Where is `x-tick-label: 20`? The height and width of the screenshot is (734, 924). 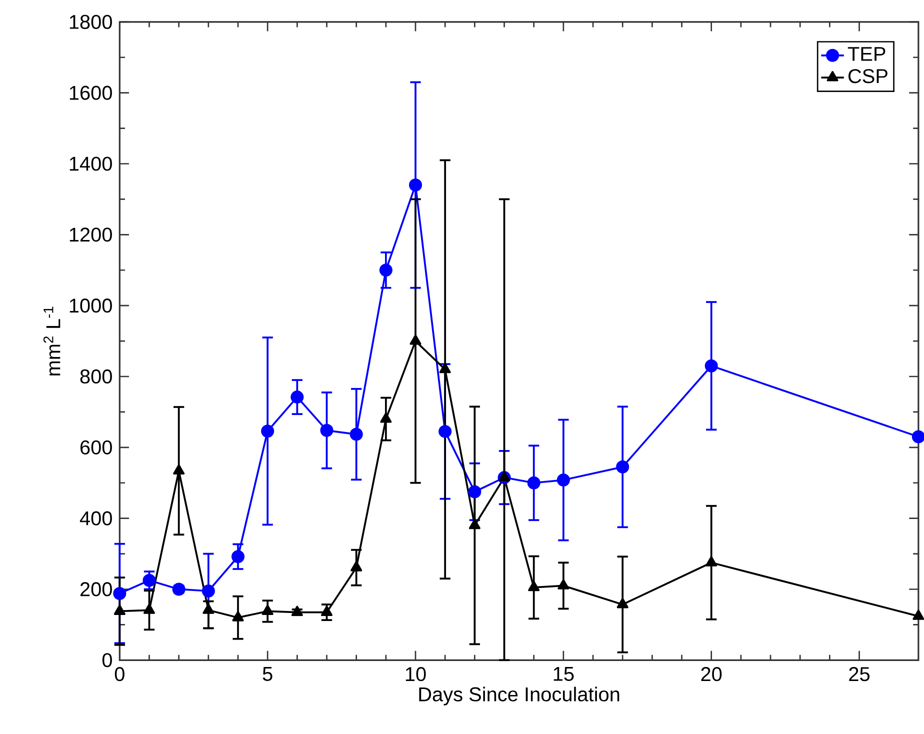 x-tick-label: 20 is located at coordinates (711, 674).